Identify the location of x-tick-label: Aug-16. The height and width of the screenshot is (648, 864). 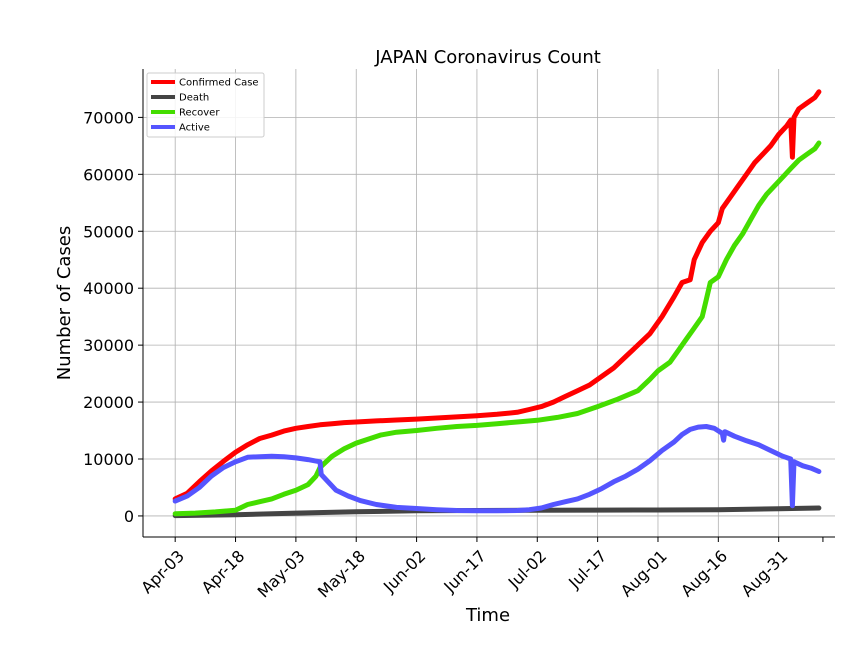
(704, 573).